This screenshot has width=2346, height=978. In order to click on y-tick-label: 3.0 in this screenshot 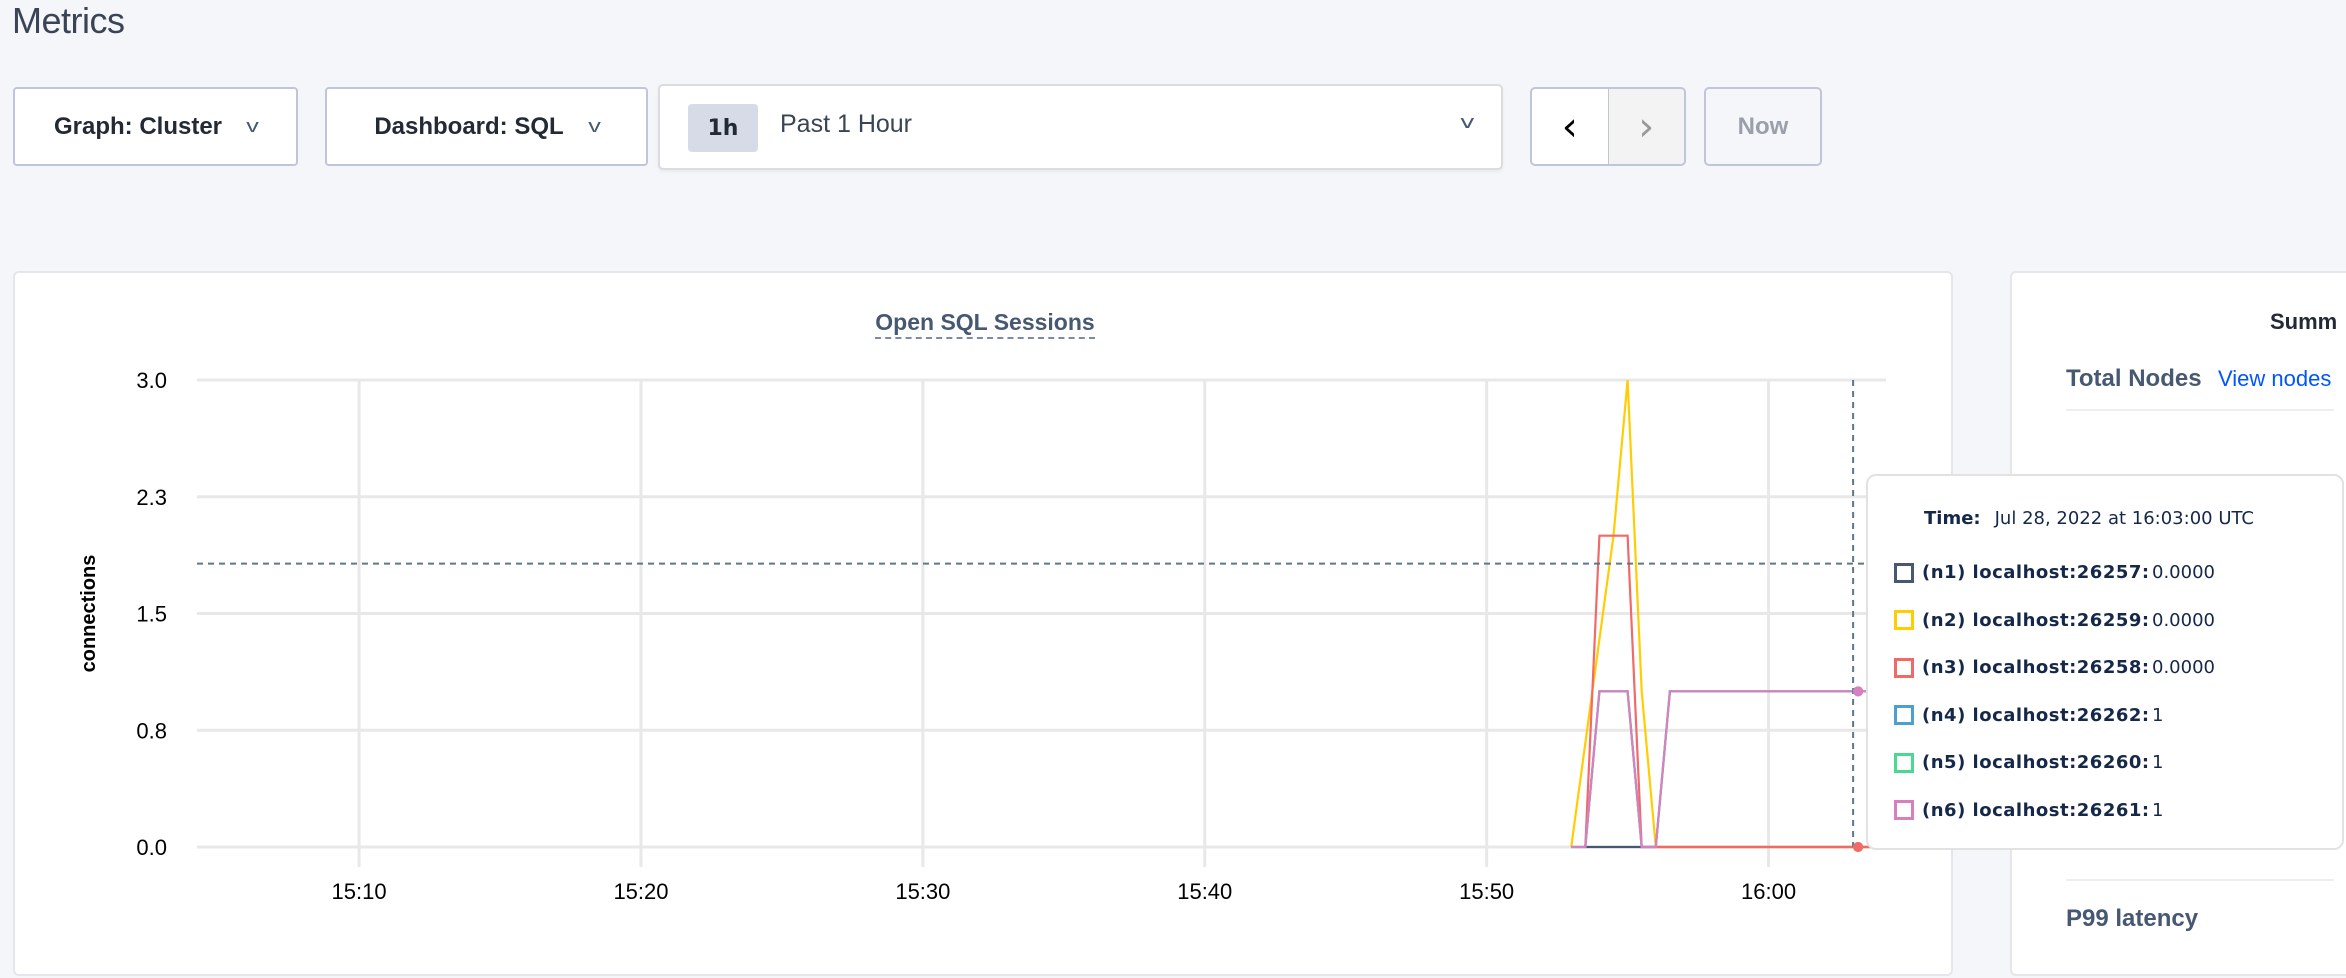, I will do `click(151, 380)`.